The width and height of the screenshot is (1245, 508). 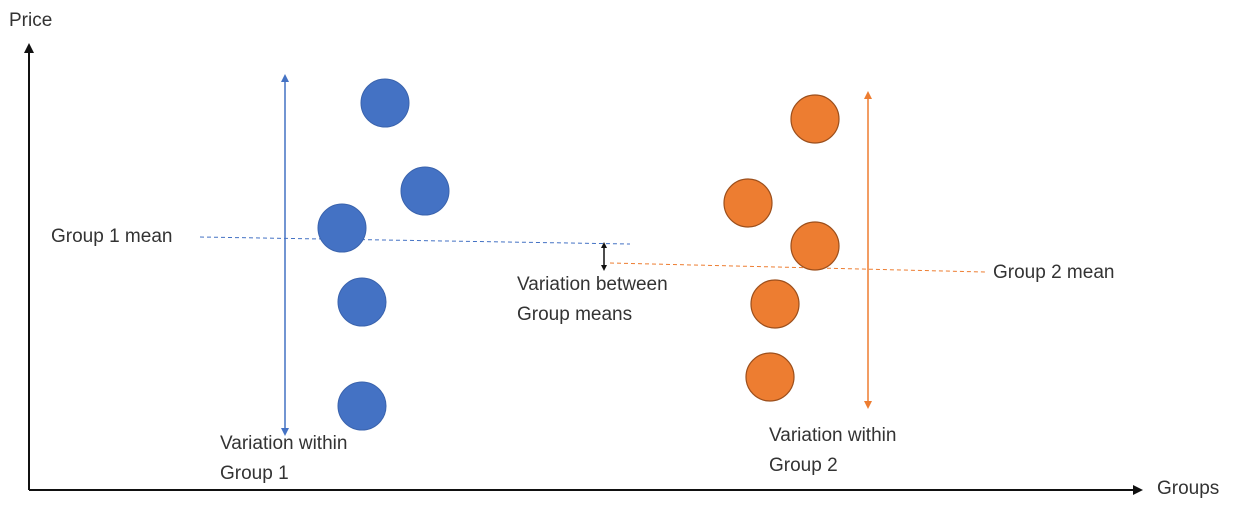 What do you see at coordinates (592, 300) in the screenshot?
I see `between-means-label: Variation between Group means` at bounding box center [592, 300].